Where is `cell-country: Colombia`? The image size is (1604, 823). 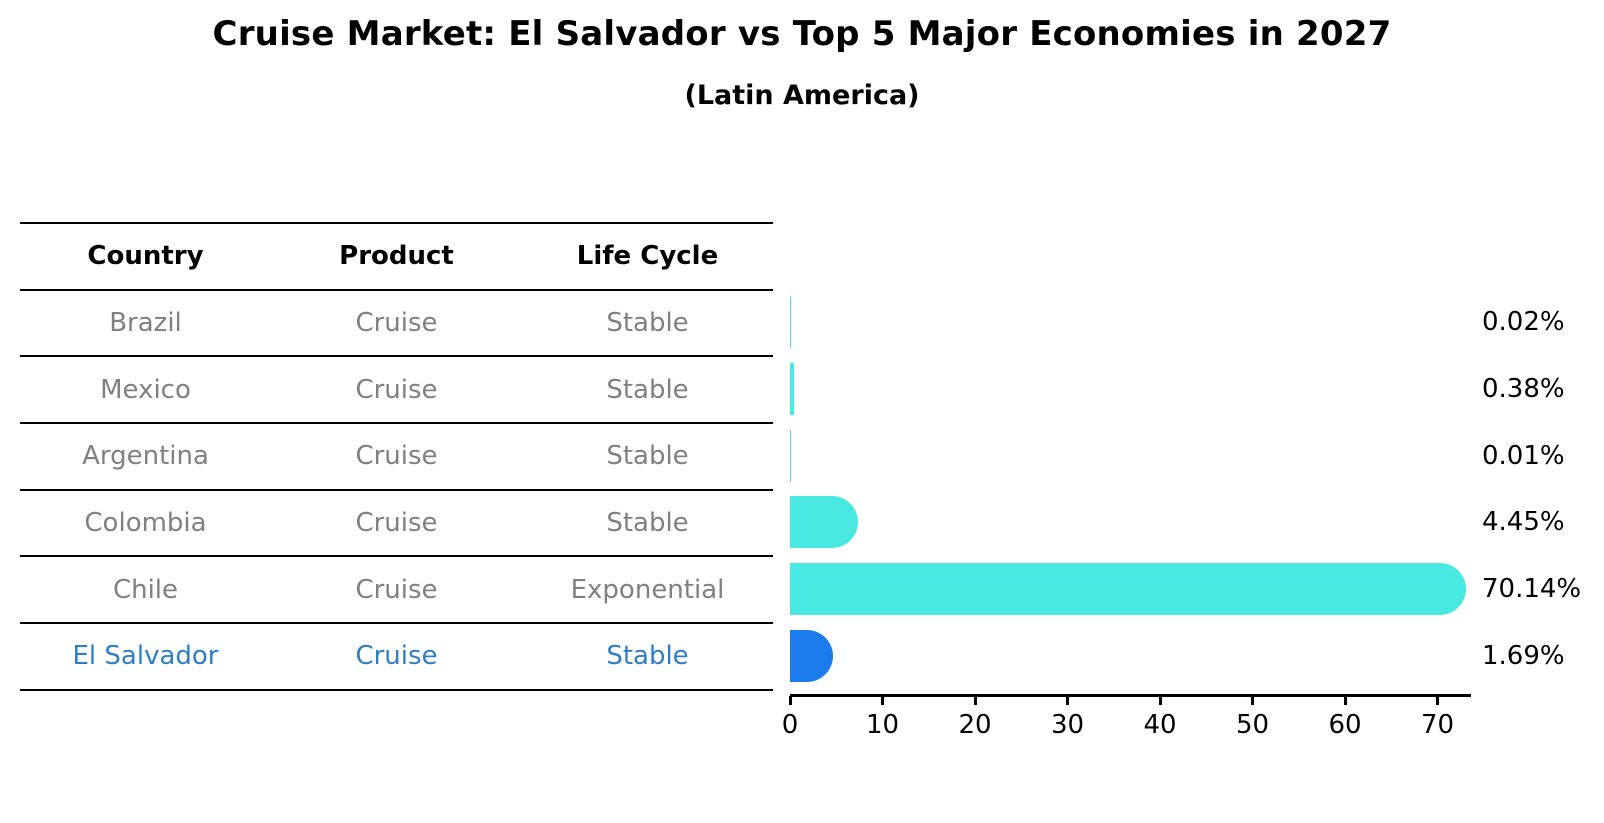 cell-country: Colombia is located at coordinates (145, 523).